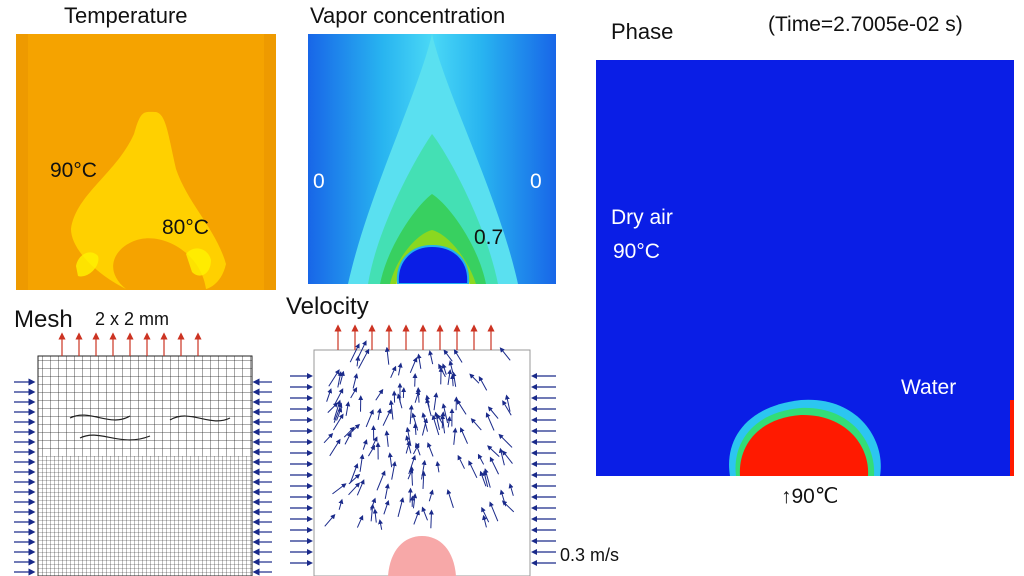  Describe the element at coordinates (489, 237) in the screenshot. I see `vapor-label-center: 0.7` at that location.